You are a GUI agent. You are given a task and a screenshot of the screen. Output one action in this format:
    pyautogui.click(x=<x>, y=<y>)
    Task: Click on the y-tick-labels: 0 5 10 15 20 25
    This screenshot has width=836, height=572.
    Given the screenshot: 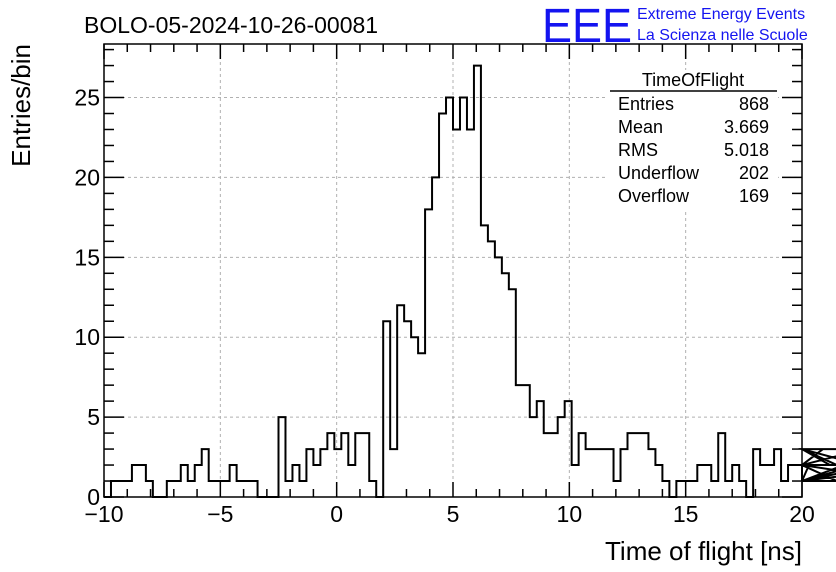 What is the action you would take?
    pyautogui.click(x=87, y=297)
    